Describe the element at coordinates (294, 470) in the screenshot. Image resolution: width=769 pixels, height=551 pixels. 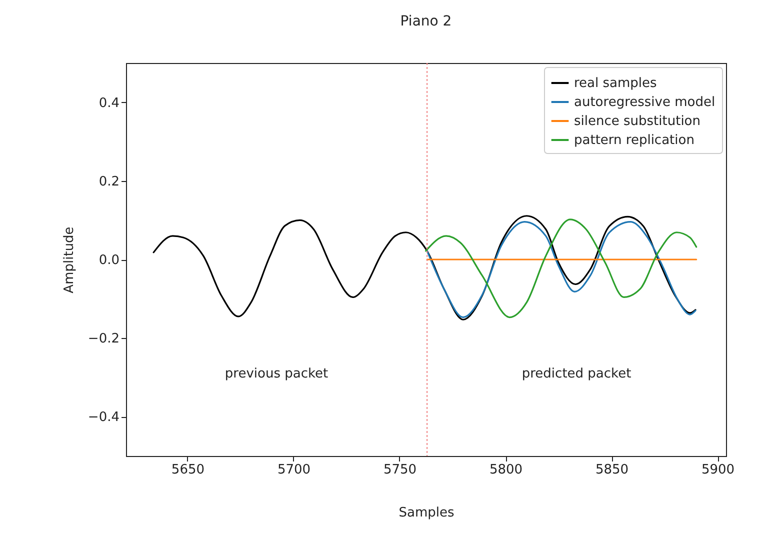
I see `x-tick-label: 5700` at that location.